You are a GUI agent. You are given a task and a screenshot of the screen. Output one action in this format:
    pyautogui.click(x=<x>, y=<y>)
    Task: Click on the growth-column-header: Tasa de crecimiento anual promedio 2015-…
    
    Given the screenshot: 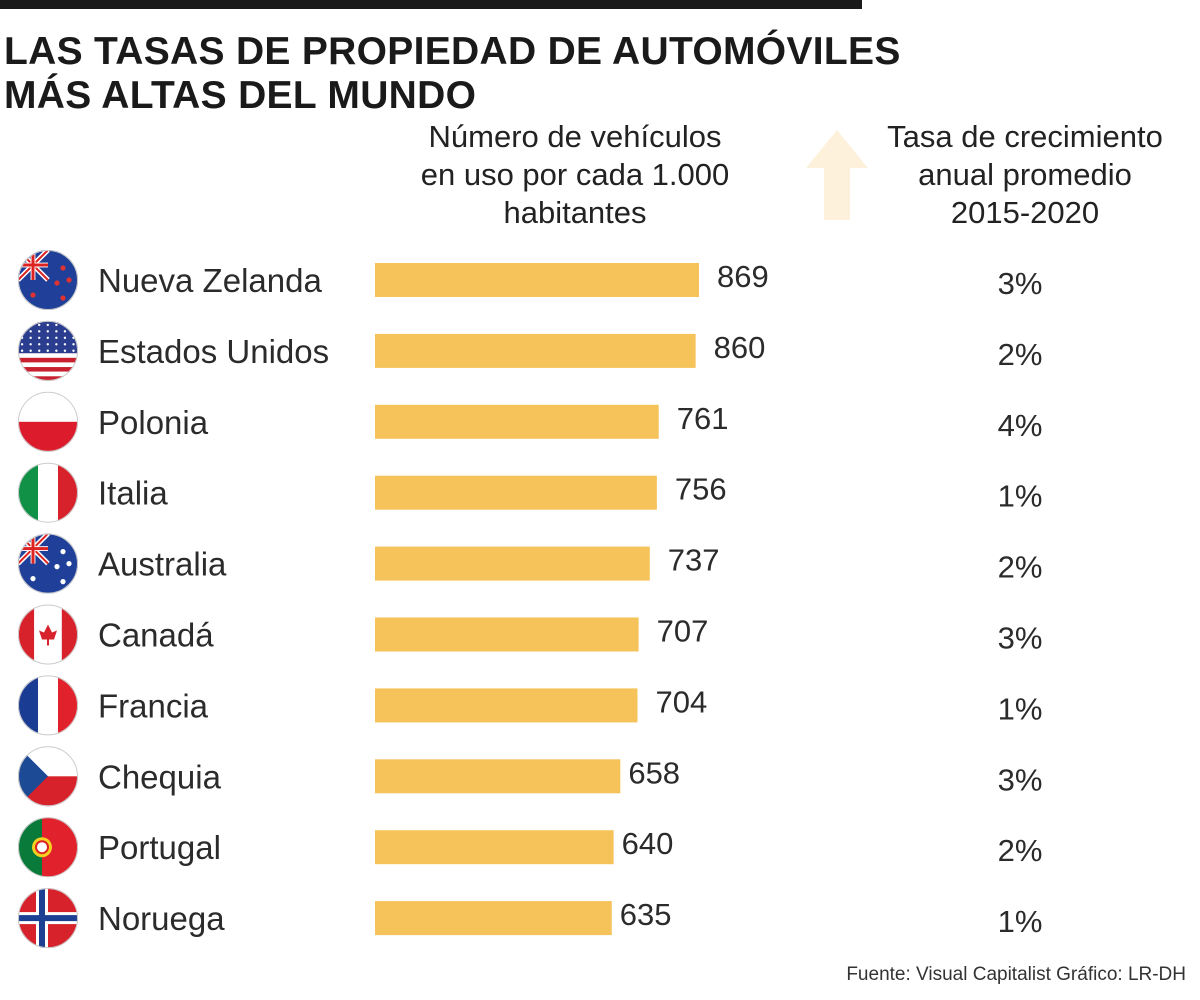 What is the action you would take?
    pyautogui.click(x=1025, y=175)
    